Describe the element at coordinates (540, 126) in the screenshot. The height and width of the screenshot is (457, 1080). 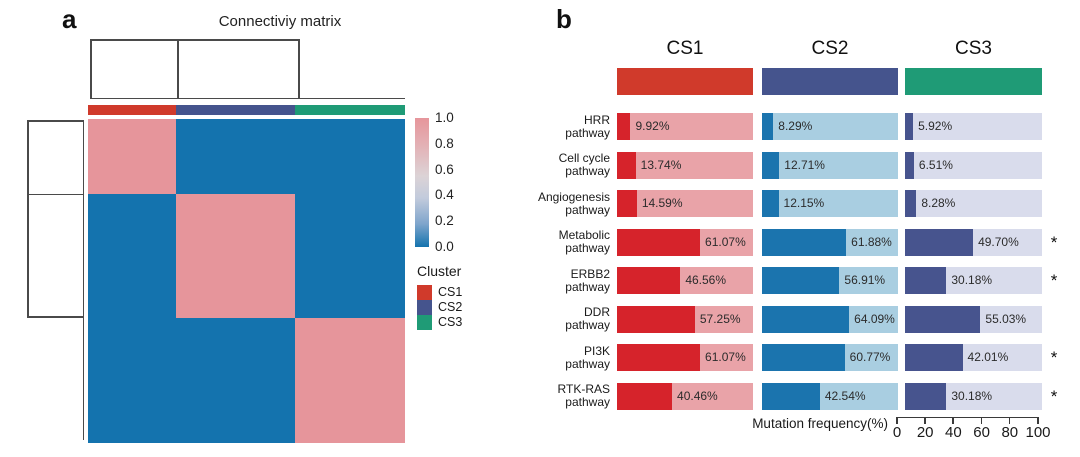
I see `pathway-row: HRR pathway 9.92% 8.29% 5.92%` at that location.